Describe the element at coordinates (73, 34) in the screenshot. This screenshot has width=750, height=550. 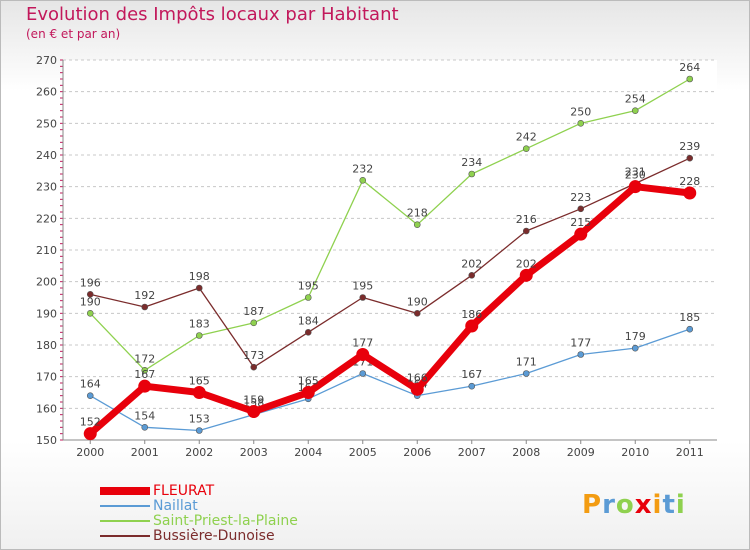
I see `chart-subtitle: (en € et par an)` at that location.